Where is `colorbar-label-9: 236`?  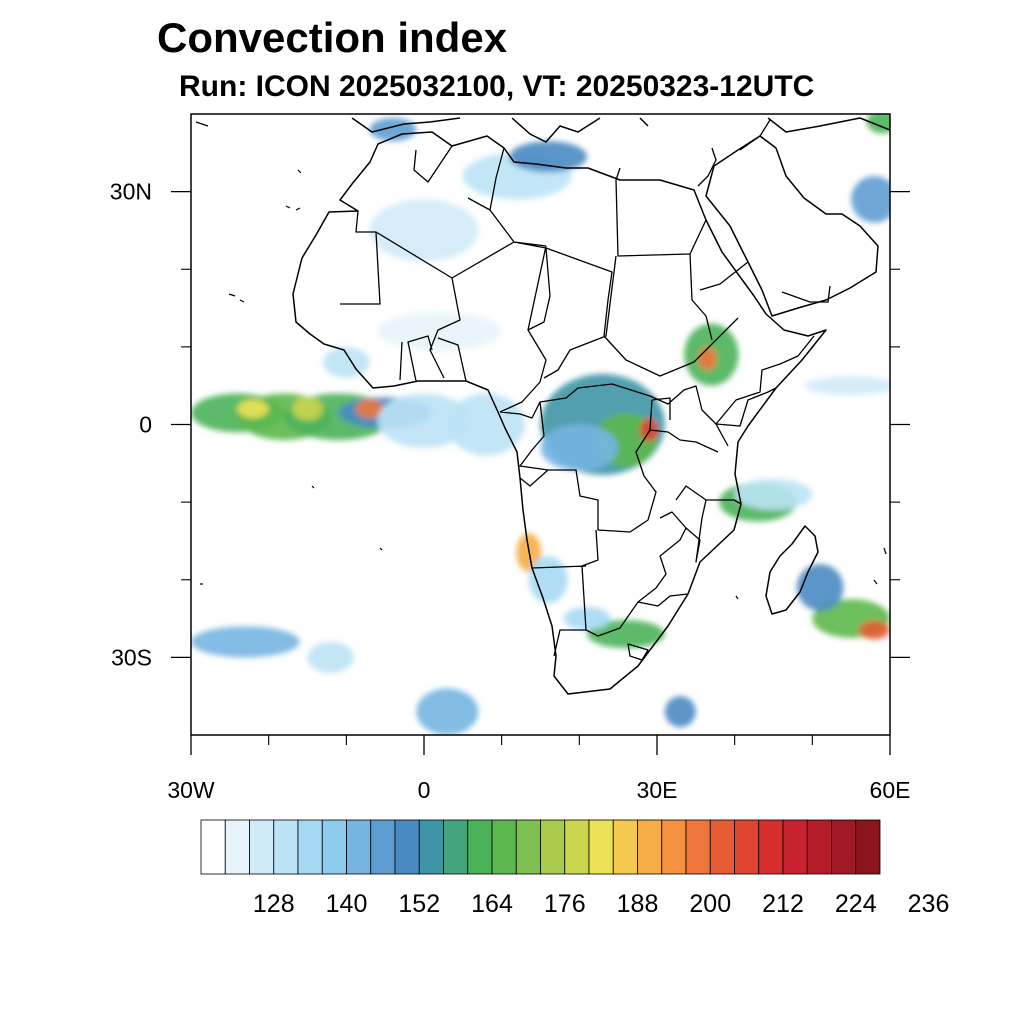
colorbar-label-9: 236 is located at coordinates (929, 904).